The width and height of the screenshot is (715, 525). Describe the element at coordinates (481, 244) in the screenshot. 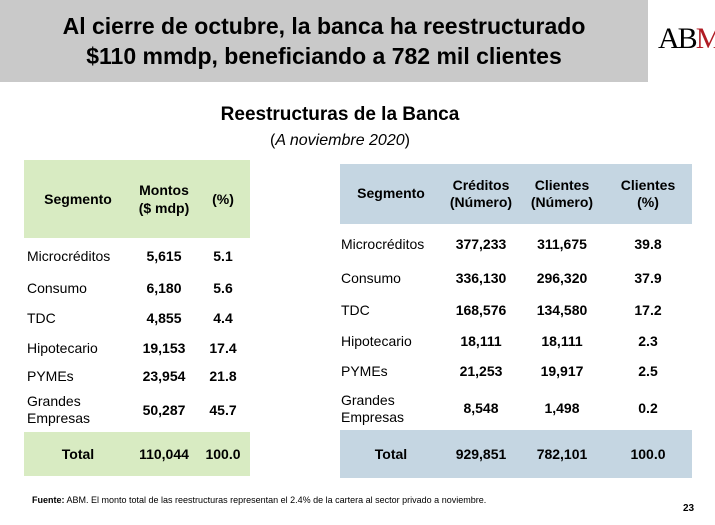

I see `row-credits: 377,233` at that location.